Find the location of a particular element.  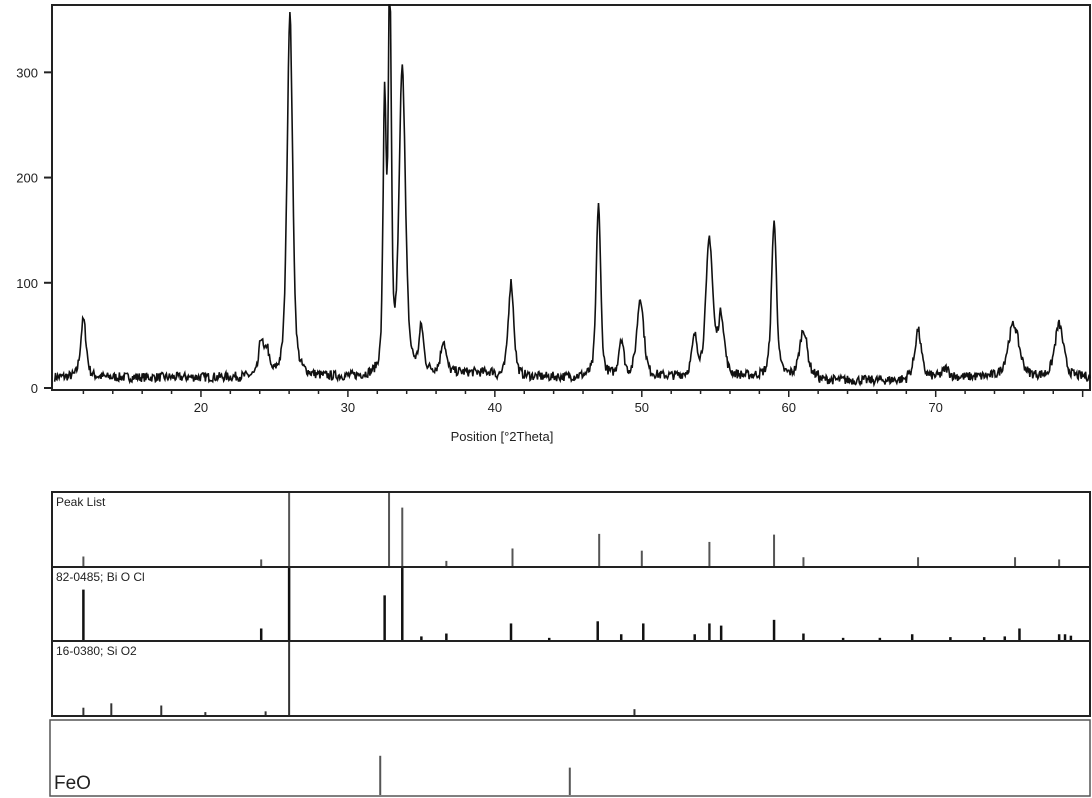

panel-label-peak-list: Peak List is located at coordinates (81, 502).